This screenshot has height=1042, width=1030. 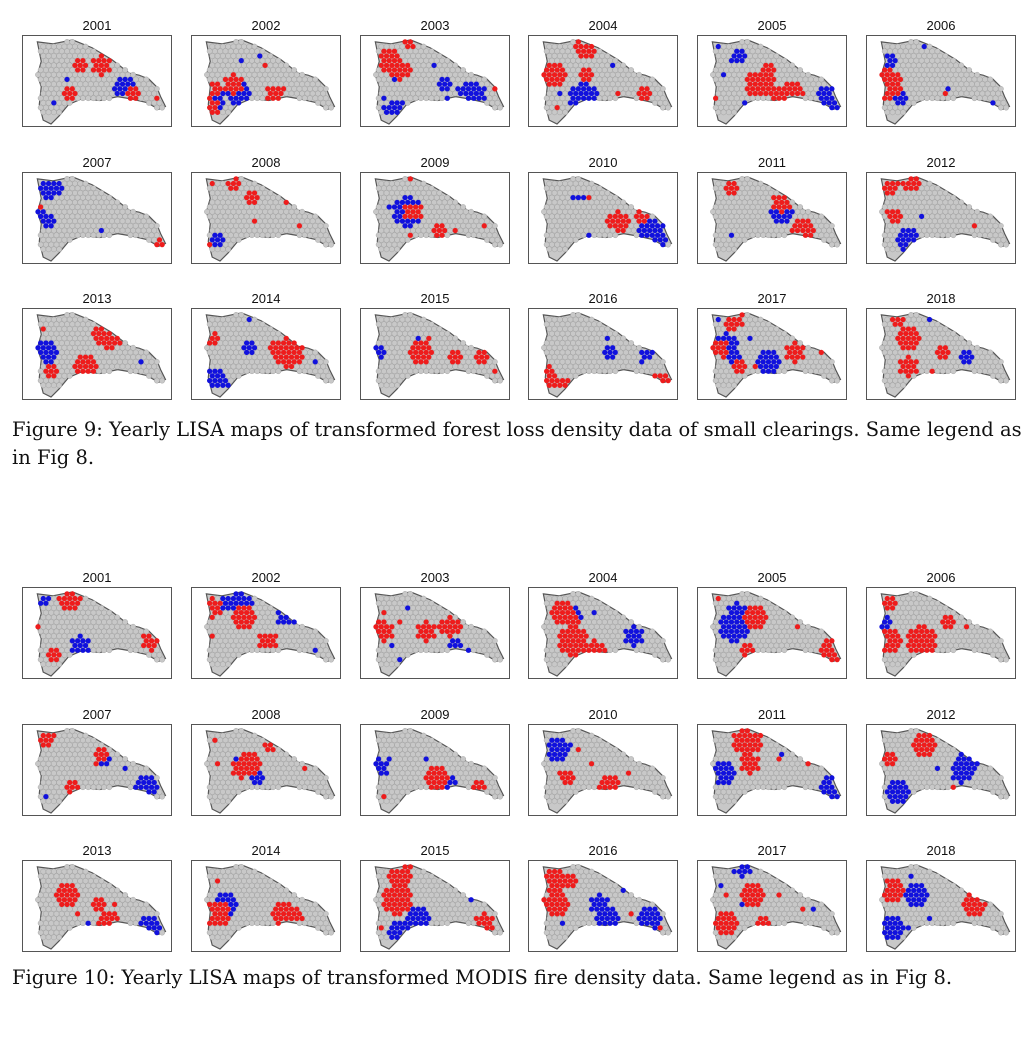 I want to click on lisa-map-frame, so click(x=435, y=633).